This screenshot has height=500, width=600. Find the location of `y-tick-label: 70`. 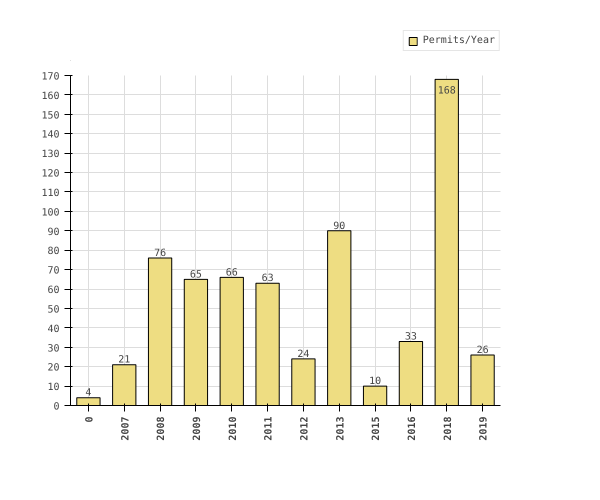

y-tick-label: 70 is located at coordinates (53, 271).